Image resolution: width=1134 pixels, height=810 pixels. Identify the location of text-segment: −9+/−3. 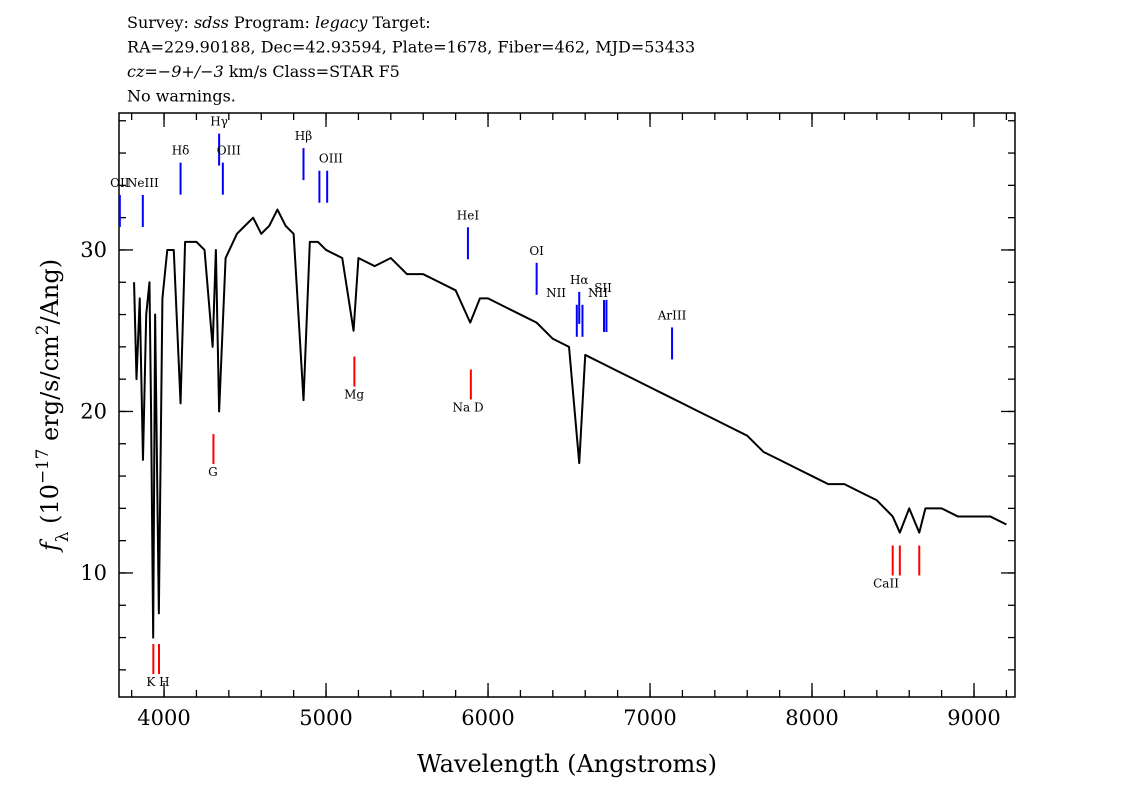
(191, 71).